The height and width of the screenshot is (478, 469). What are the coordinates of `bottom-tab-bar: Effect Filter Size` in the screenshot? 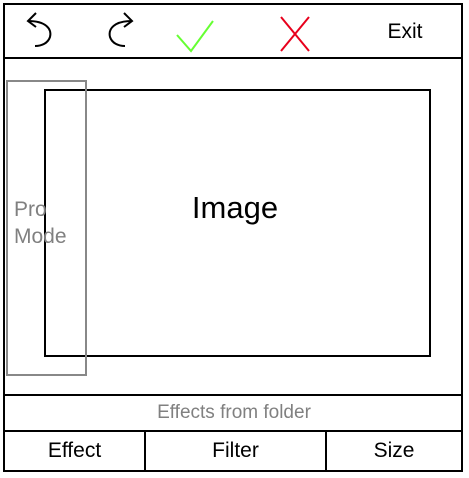 It's located at (233, 451).